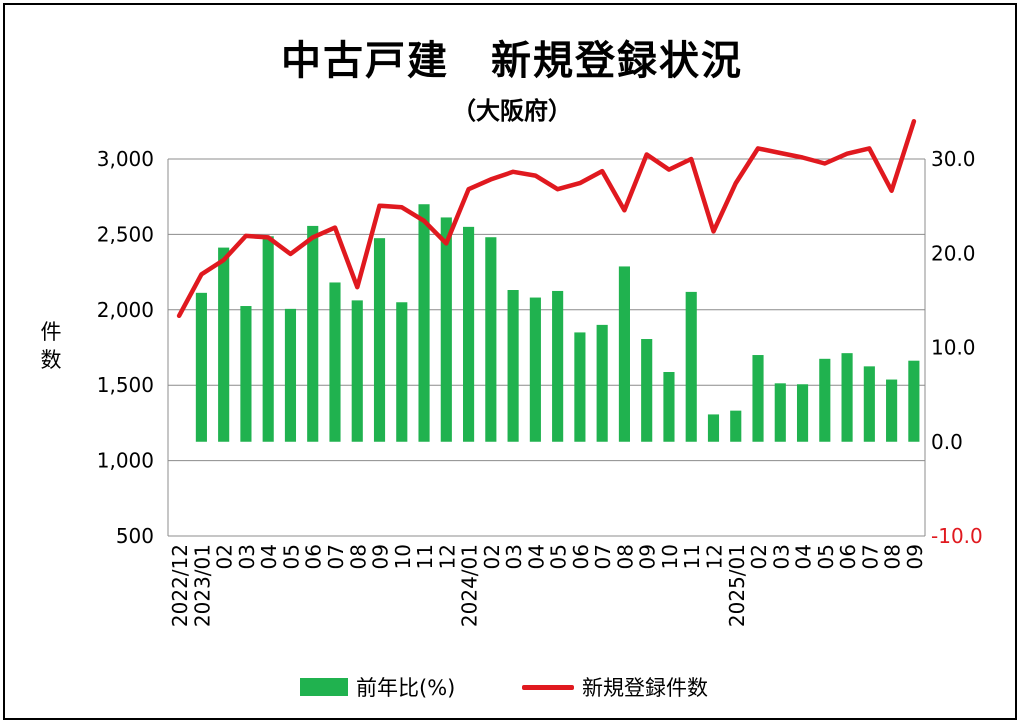  I want to click on legend-swatch-line, so click(548, 687).